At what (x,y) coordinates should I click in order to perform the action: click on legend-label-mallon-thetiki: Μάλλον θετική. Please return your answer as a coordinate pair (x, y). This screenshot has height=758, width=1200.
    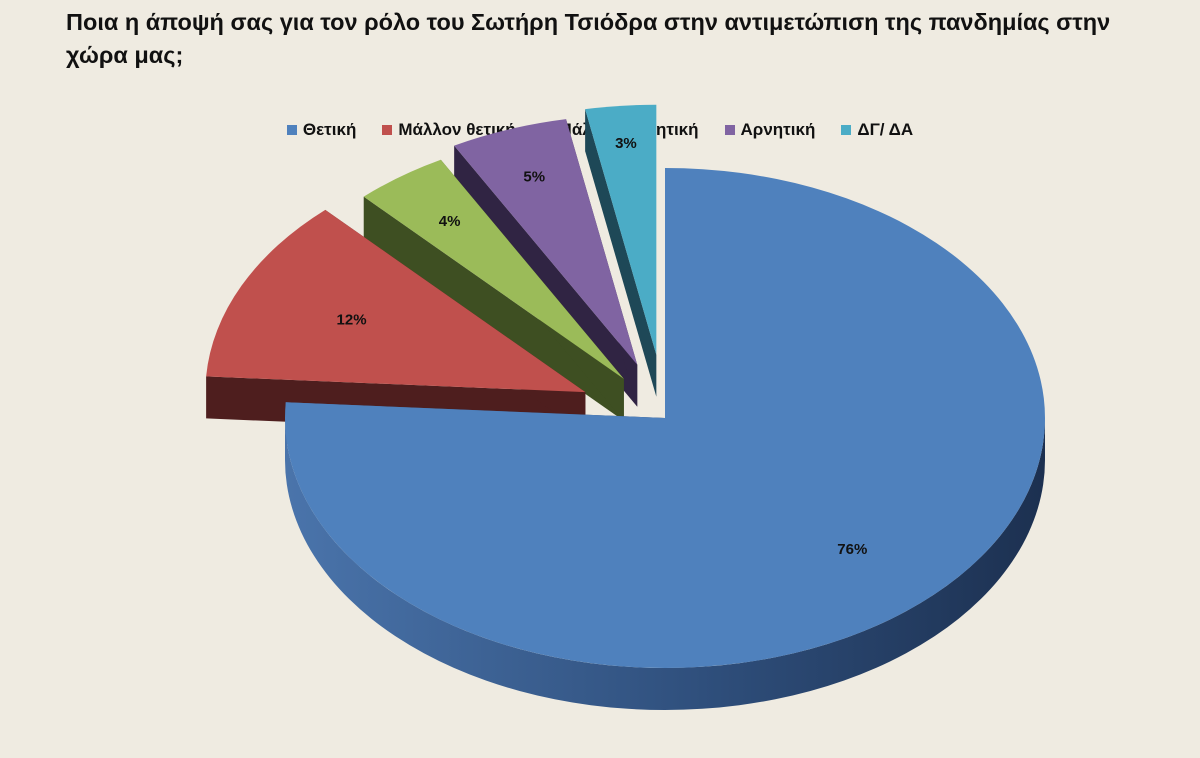
    Looking at the image, I should click on (457, 129).